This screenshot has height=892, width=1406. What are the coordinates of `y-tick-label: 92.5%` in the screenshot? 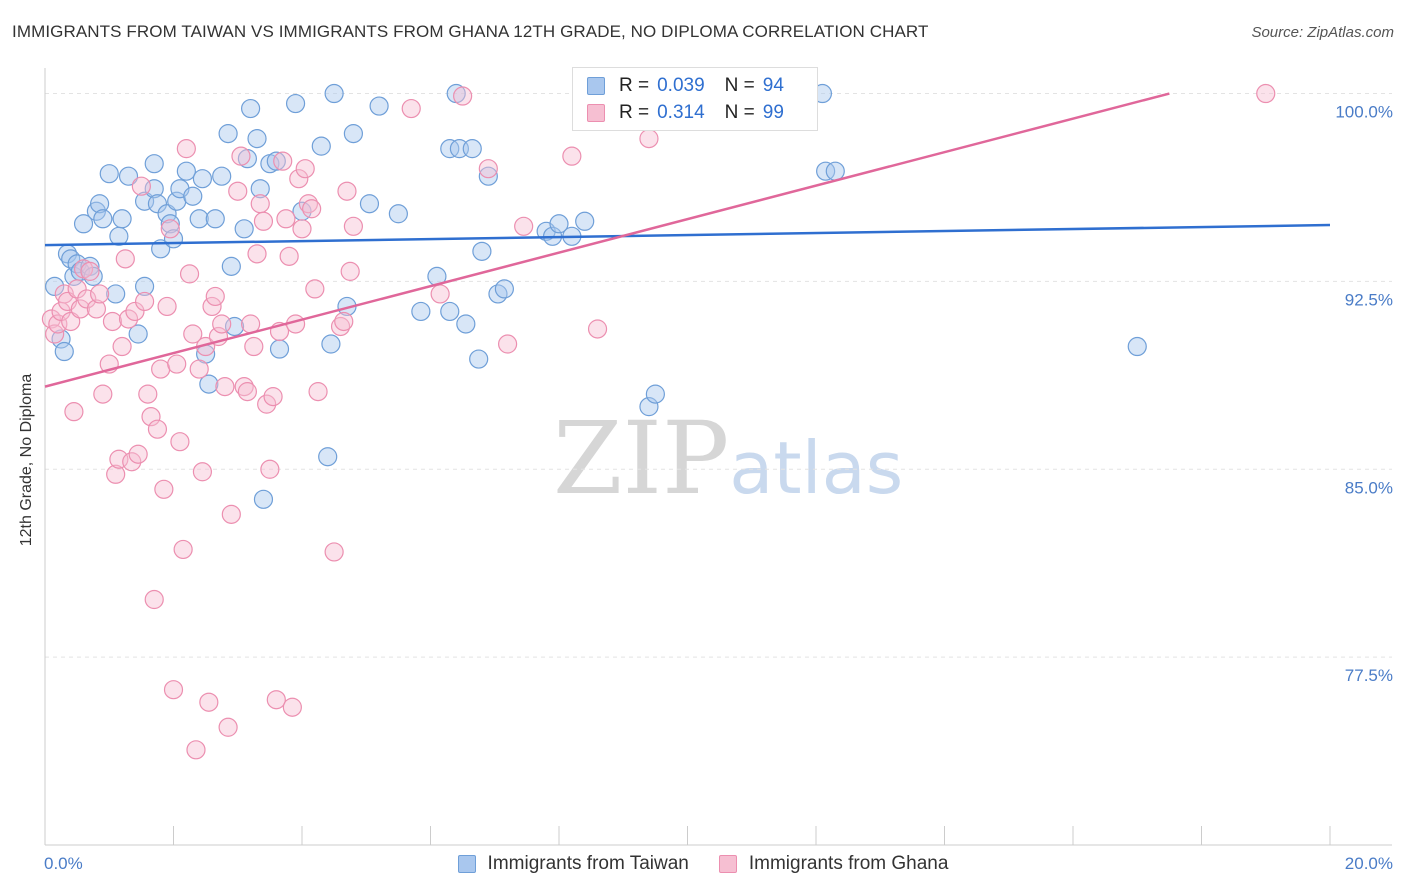 It's located at (1369, 299).